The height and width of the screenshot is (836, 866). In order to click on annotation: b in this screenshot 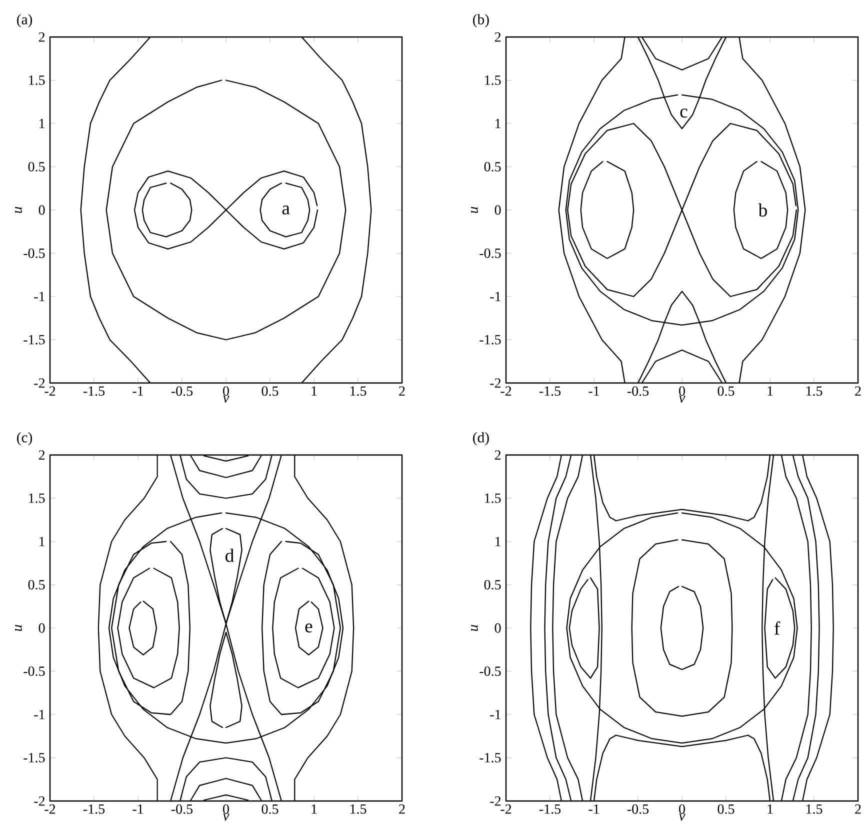, I will do `click(762, 210)`.